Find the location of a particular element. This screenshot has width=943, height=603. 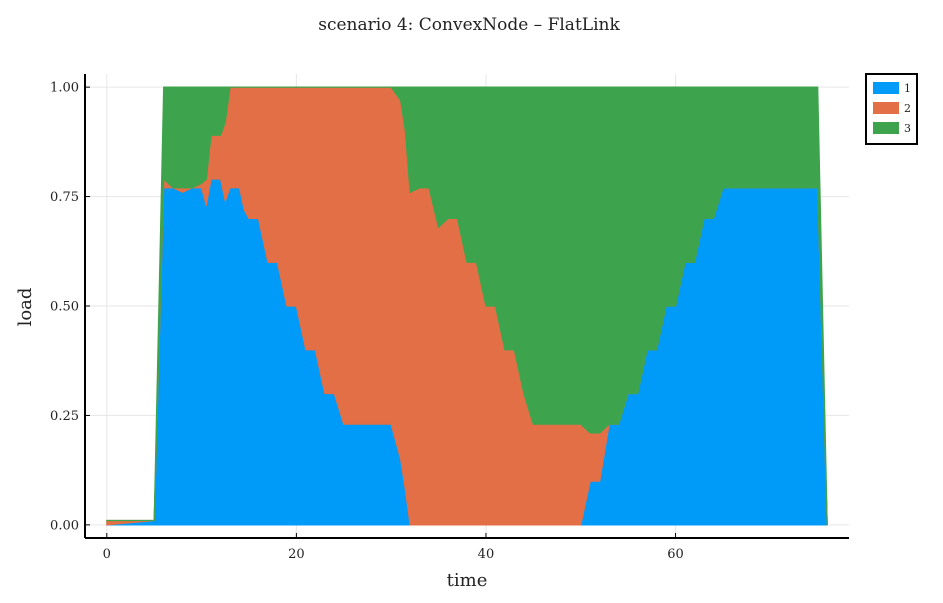

legend-label-3: 3 is located at coordinates (907, 128).